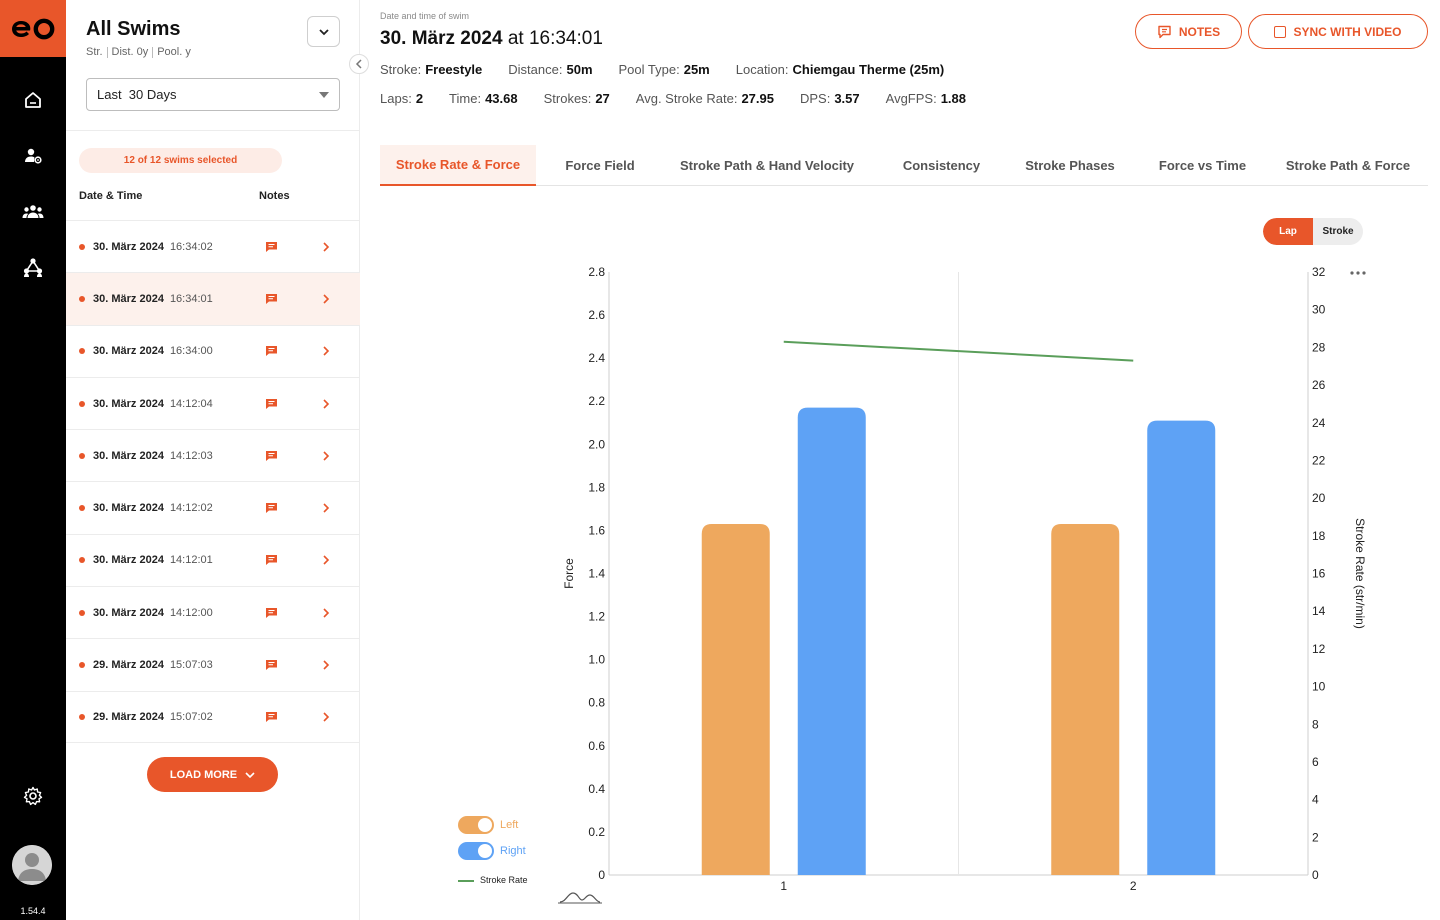 This screenshot has width=1440, height=920. I want to click on swim-row: 30. März 2024 14:12:03, so click(213, 455).